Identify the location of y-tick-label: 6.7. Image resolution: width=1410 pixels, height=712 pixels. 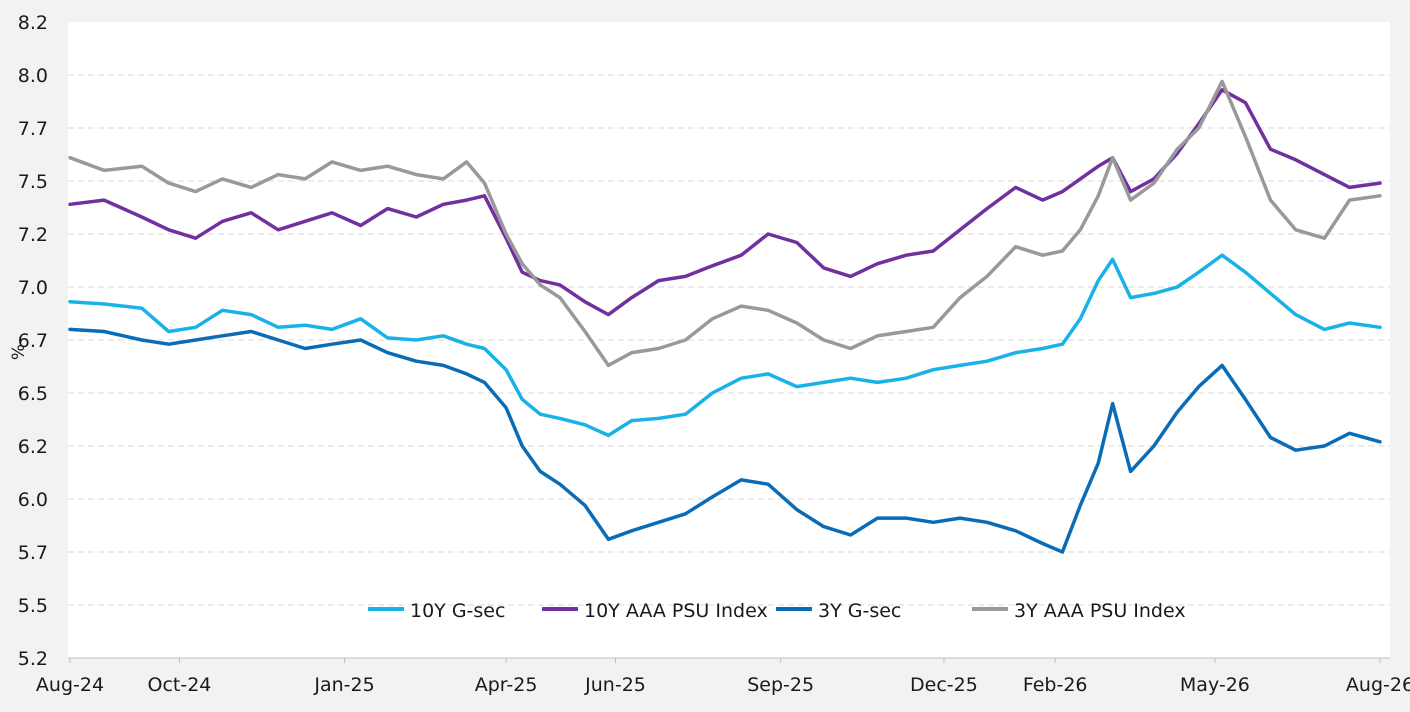
(33, 341).